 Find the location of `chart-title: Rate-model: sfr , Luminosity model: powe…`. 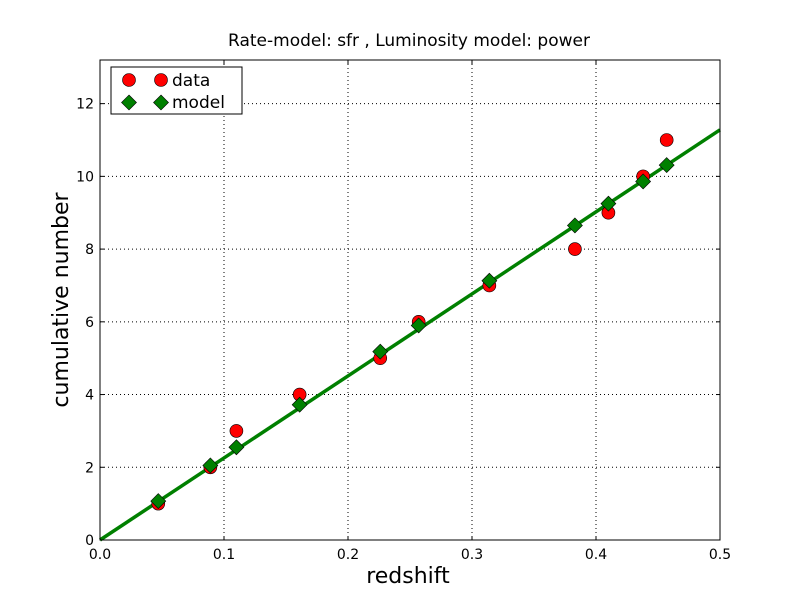

chart-title: Rate-model: sfr , Luminosity model: powe… is located at coordinates (409, 41).